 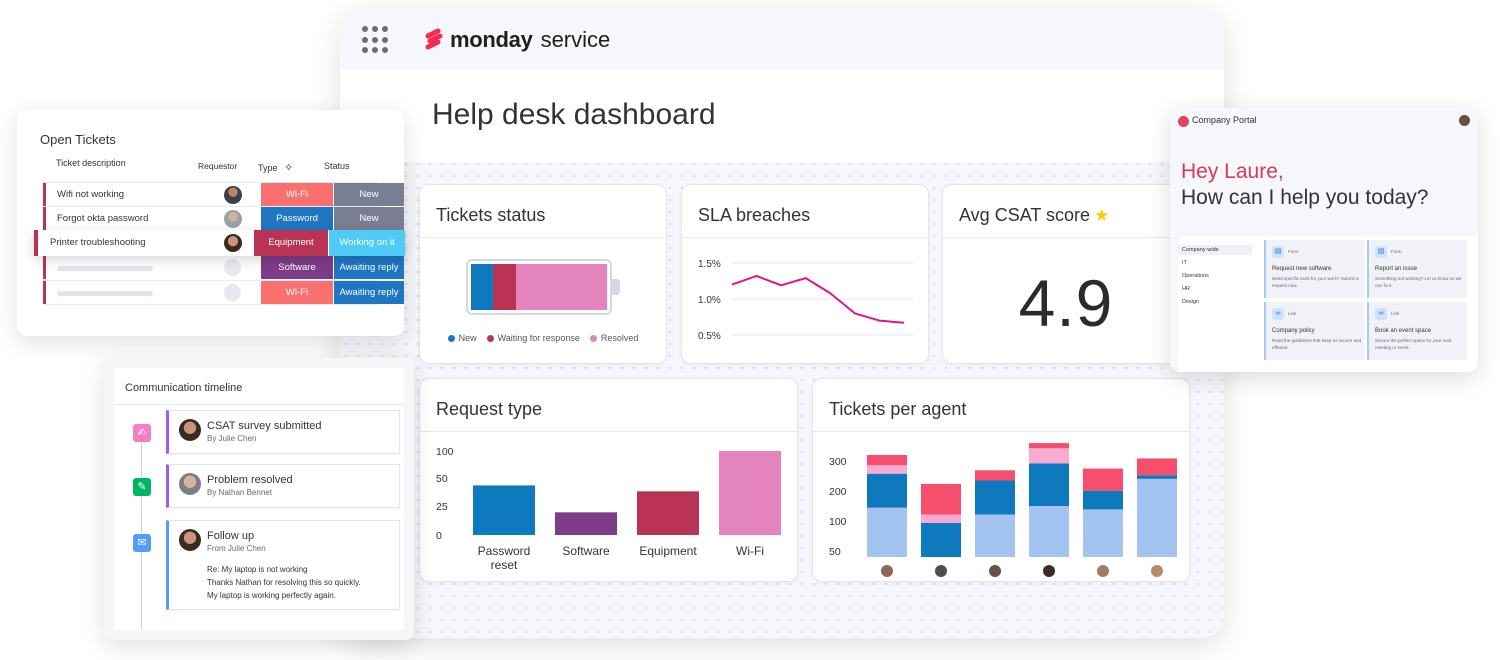 I want to click on column-status: Status, so click(x=337, y=166).